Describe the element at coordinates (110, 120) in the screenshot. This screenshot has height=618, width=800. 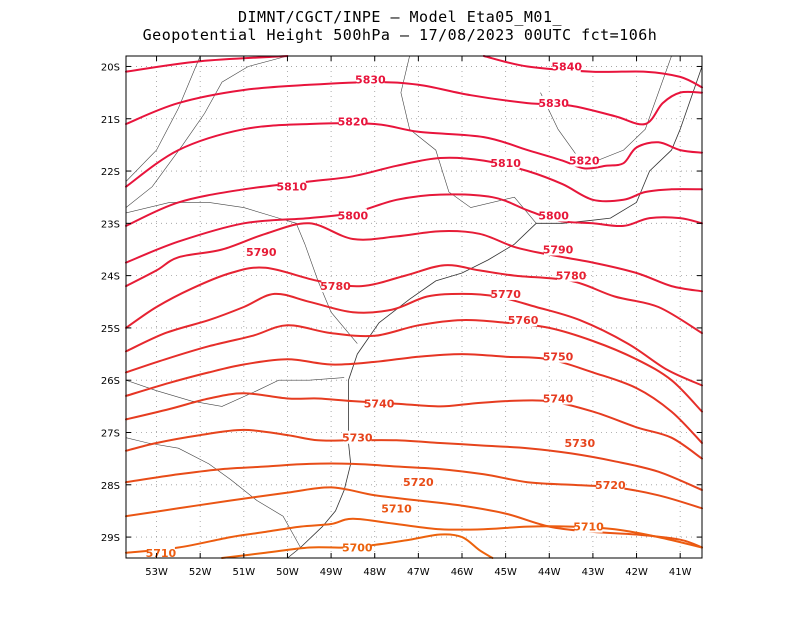
I see `y-tick-label: 21S` at that location.